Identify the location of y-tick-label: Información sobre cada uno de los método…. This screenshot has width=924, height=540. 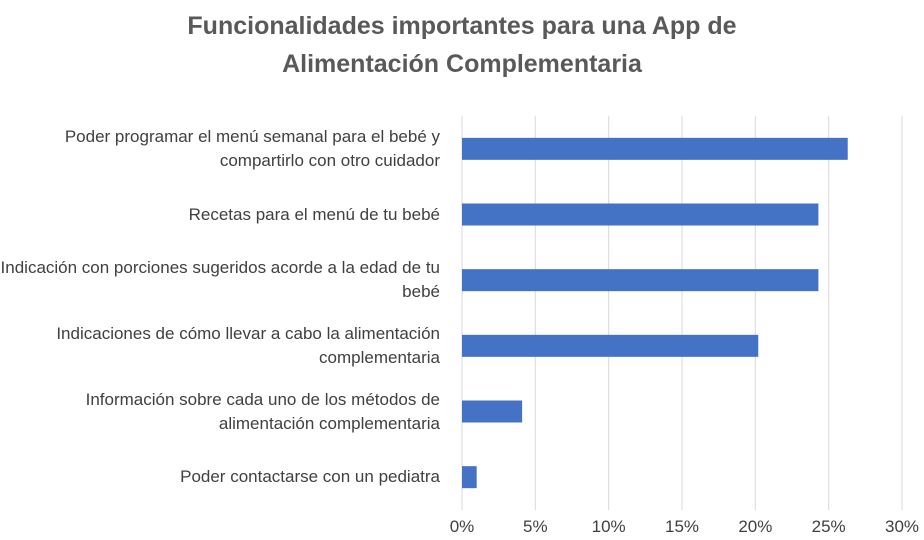
(262, 411).